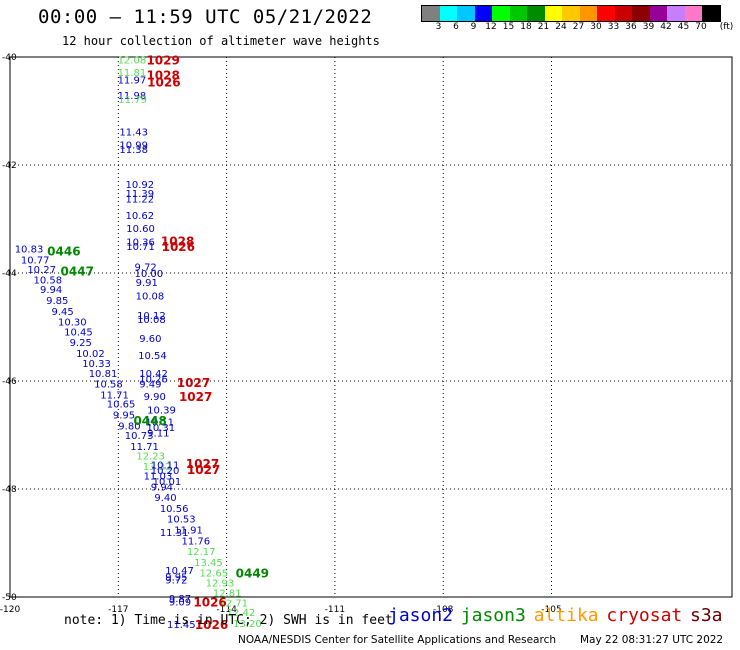 Image resolution: width=740 pixels, height=650 pixels. What do you see at coordinates (195, 541) in the screenshot?
I see `wave-height-label: 11.76` at bounding box center [195, 541].